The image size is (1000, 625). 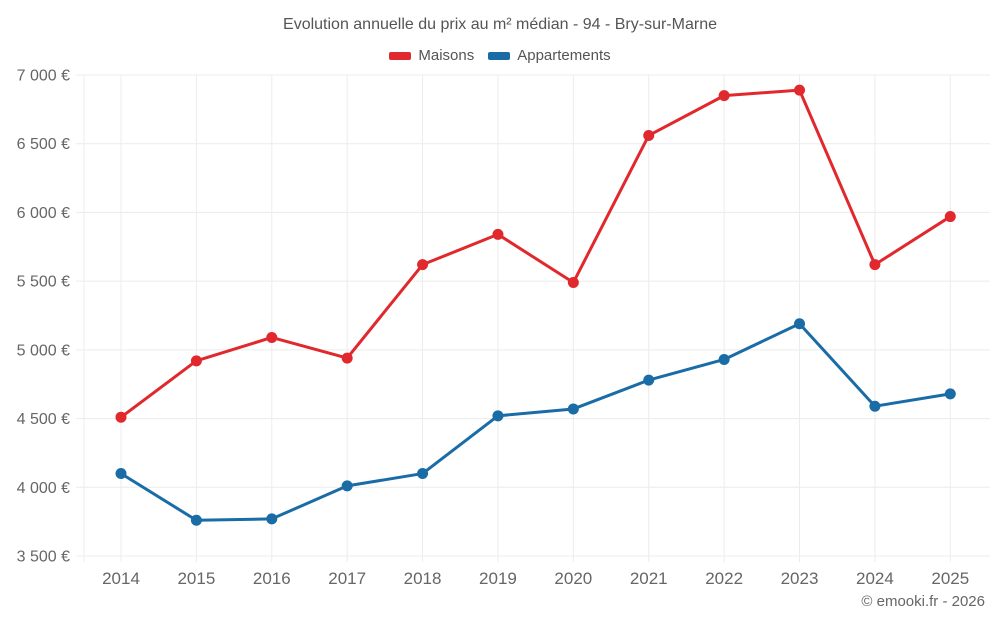 I want to click on legend-label-maisons: Maisons, so click(x=446, y=55).